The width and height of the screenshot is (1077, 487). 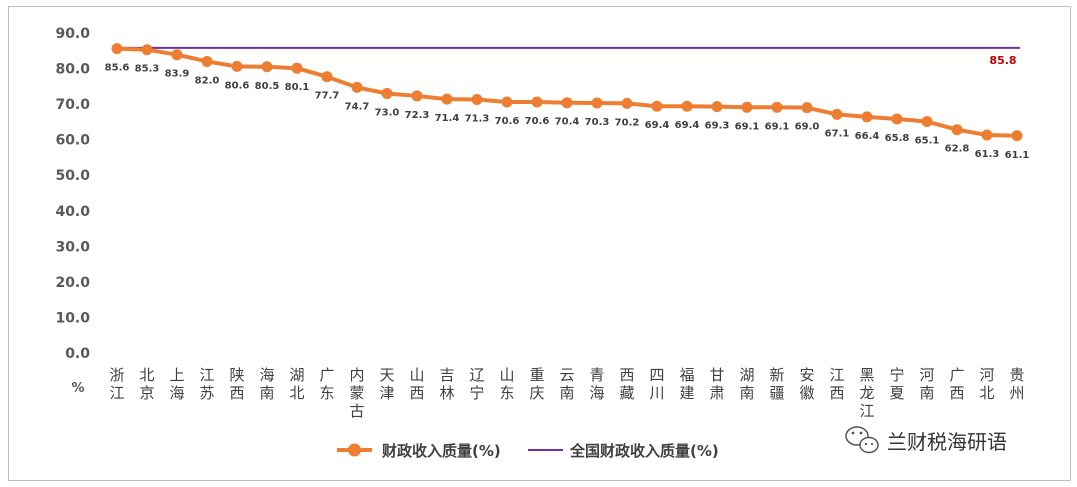 I want to click on data-label: 73.0, so click(x=387, y=112).